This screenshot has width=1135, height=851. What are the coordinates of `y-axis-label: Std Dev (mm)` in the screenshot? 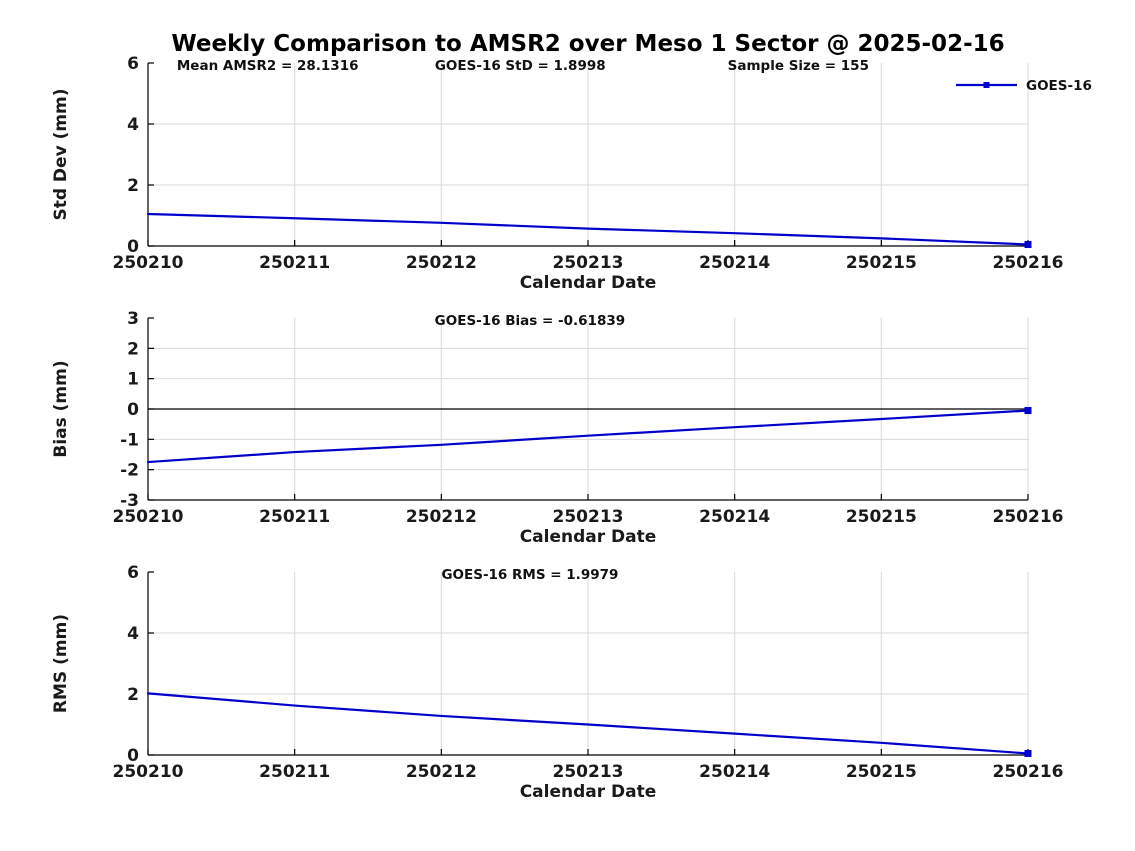 It's located at (61, 154).